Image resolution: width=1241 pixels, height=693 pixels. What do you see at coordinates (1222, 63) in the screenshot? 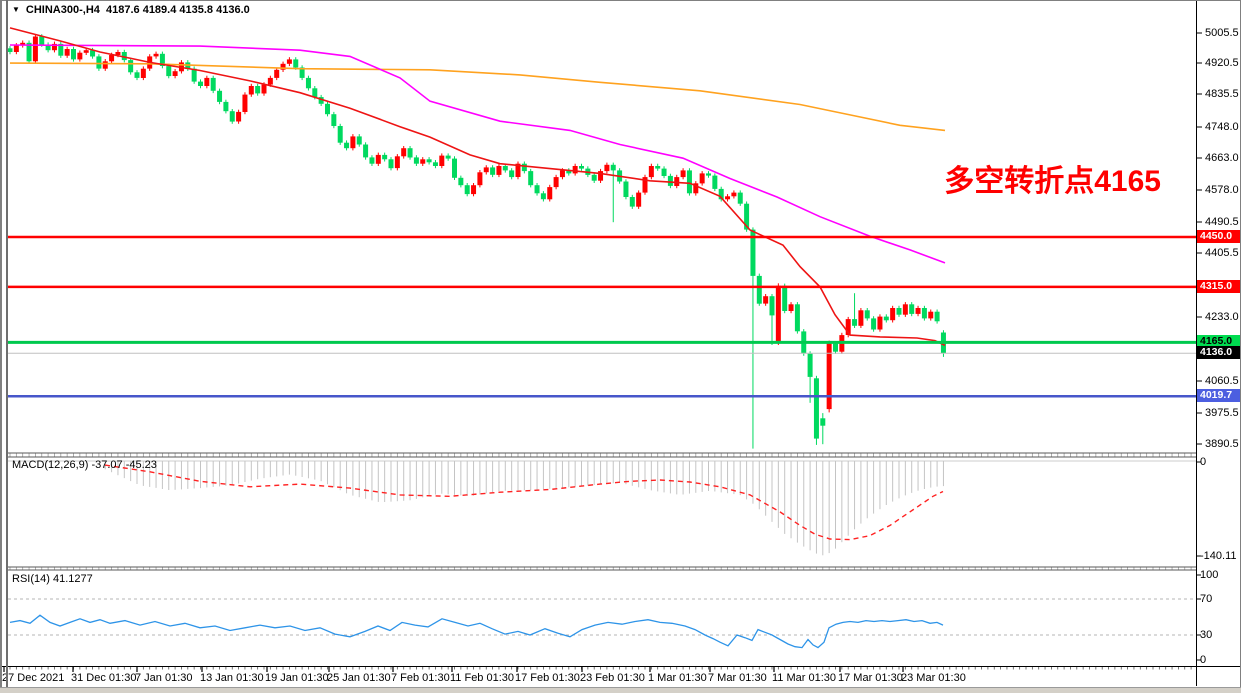
I see `y-axis-tick-label: 4920.5` at bounding box center [1222, 63].